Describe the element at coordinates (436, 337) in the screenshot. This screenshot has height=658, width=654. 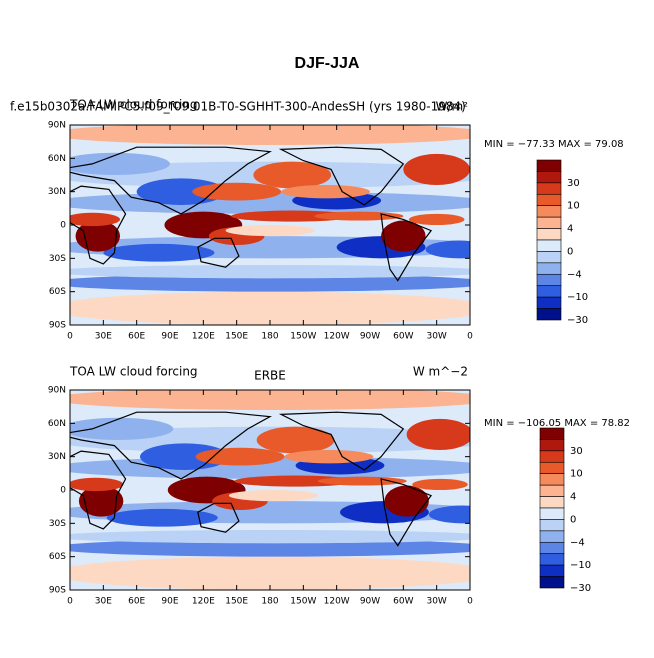
I see `lon-label: 30W` at that location.